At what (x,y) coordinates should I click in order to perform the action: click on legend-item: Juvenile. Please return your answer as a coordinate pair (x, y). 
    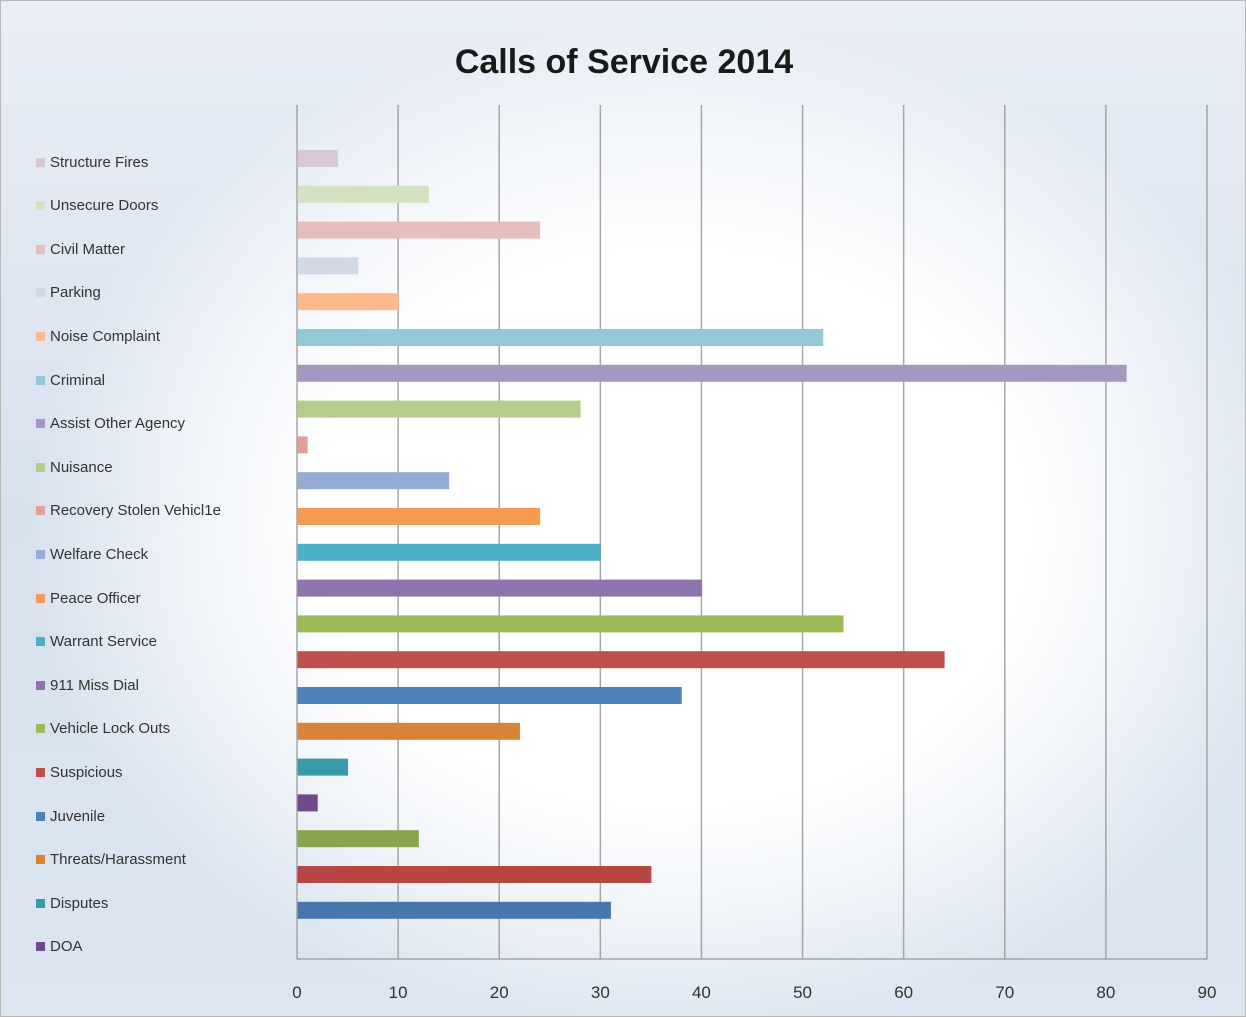
    Looking at the image, I should click on (70, 816).